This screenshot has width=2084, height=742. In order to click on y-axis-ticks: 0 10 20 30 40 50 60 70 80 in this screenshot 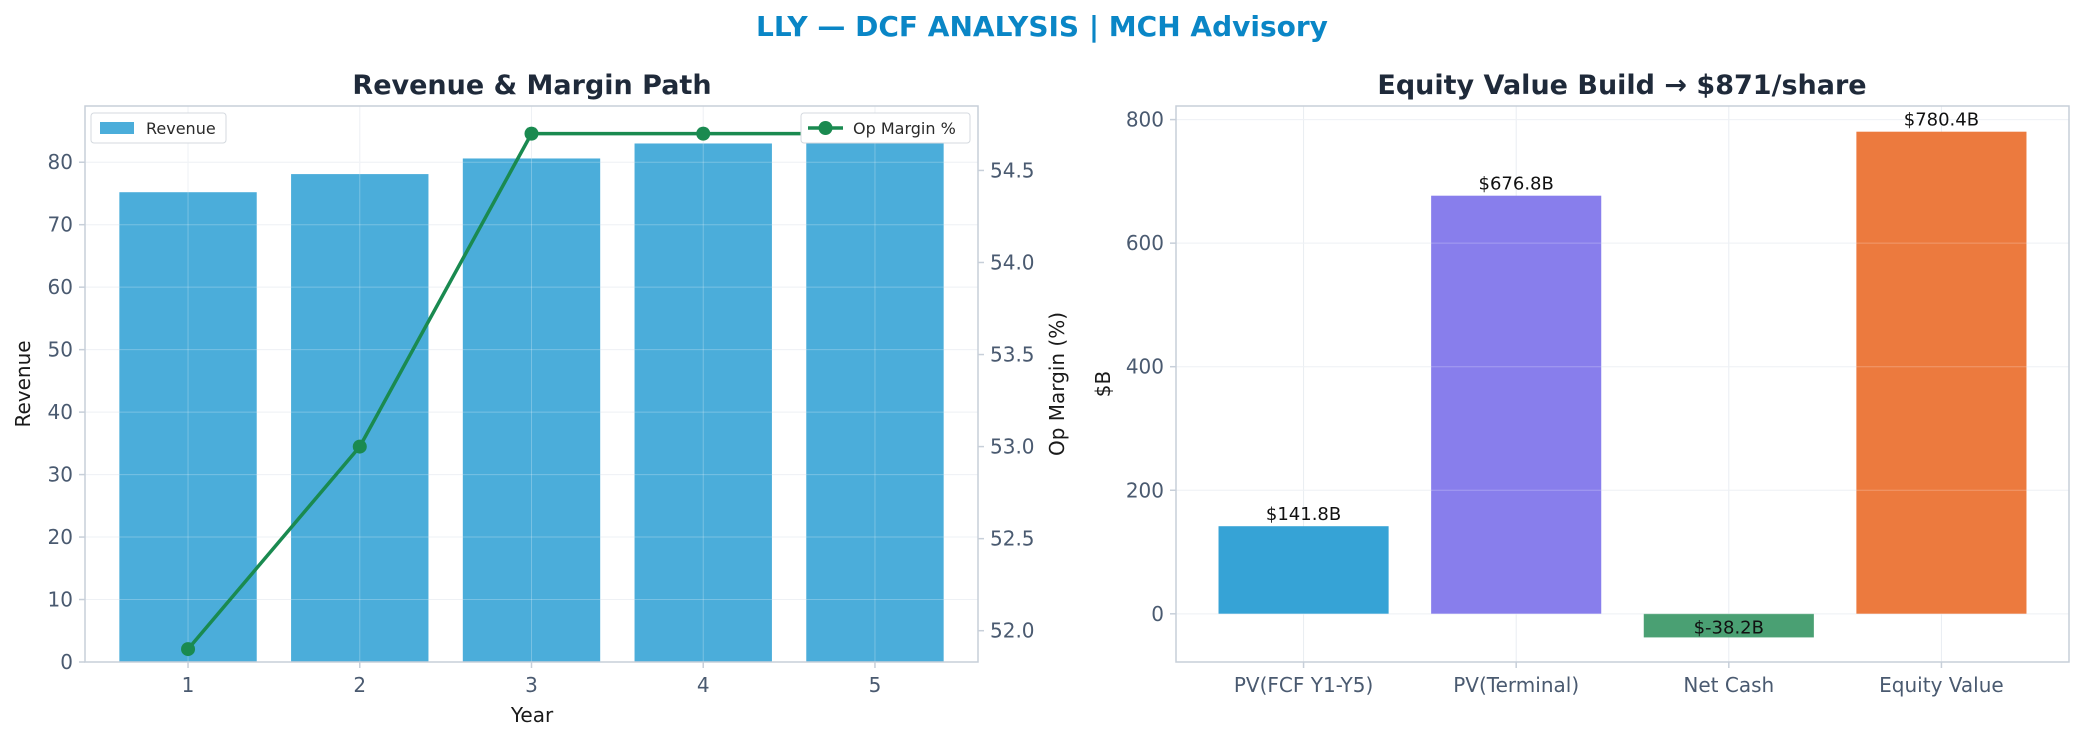, I will do `click(66, 412)`.